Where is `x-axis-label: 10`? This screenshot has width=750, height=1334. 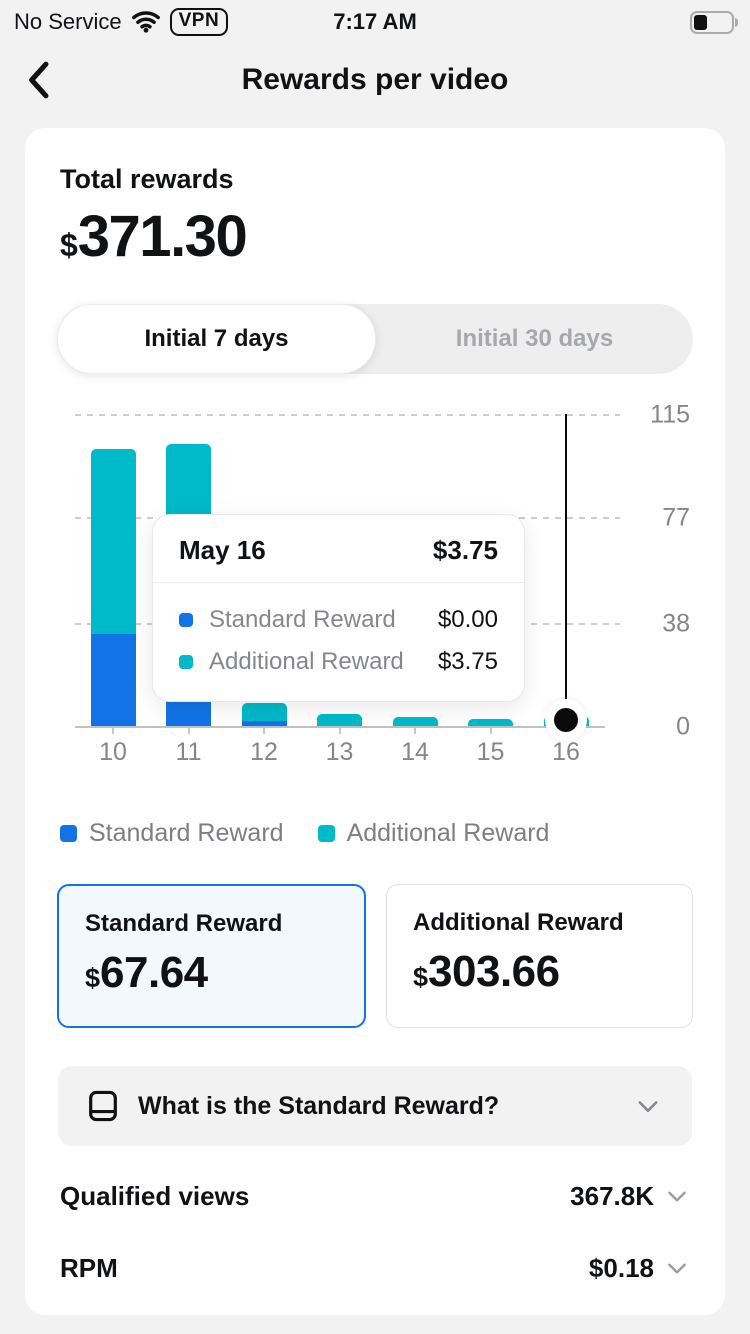 x-axis-label: 10 is located at coordinates (113, 752).